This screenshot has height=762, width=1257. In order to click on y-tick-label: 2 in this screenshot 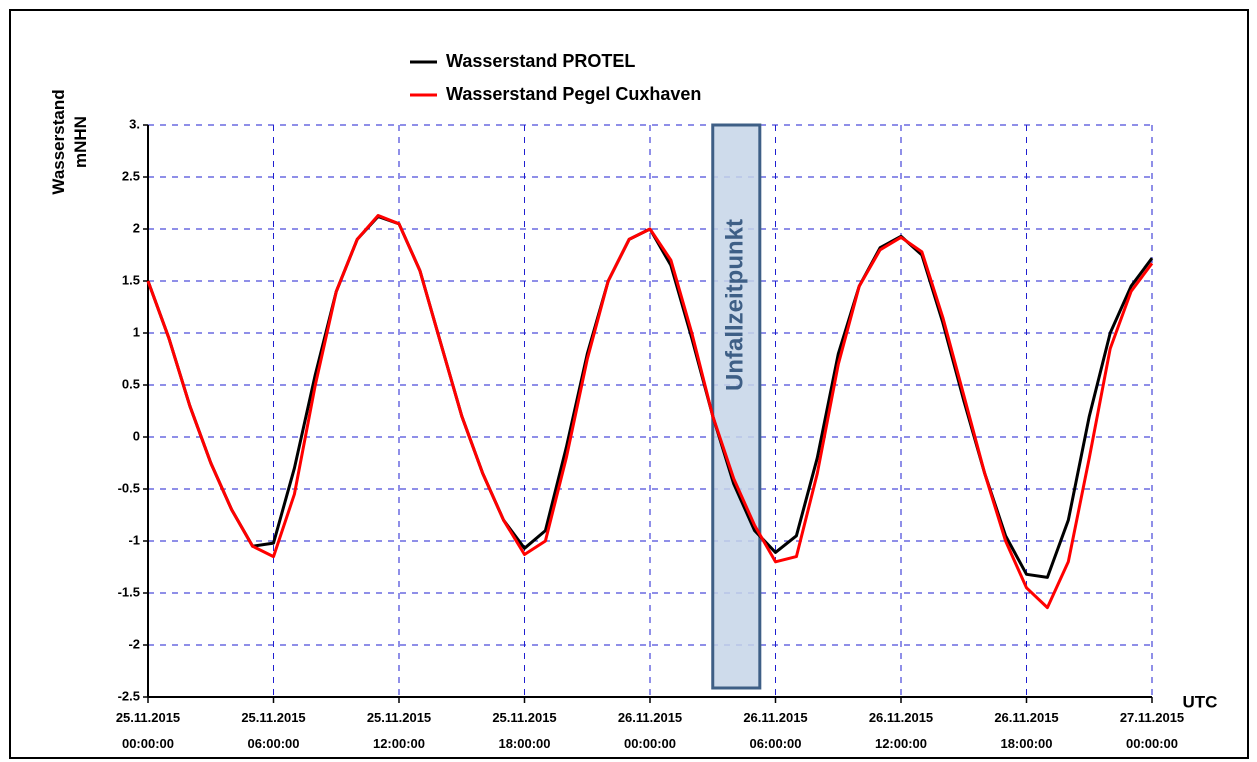, I will do `click(136, 227)`.